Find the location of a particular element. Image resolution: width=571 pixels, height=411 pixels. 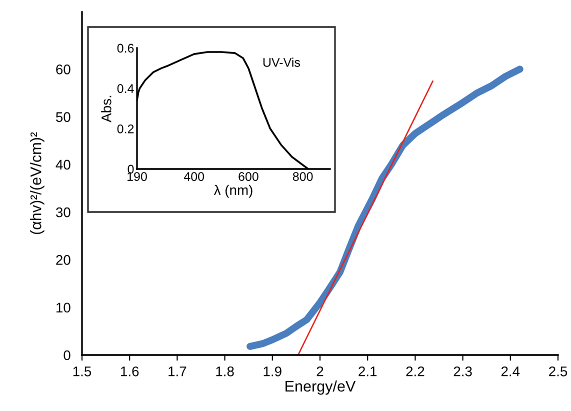

y-tick-label: 40 is located at coordinates (63, 165).